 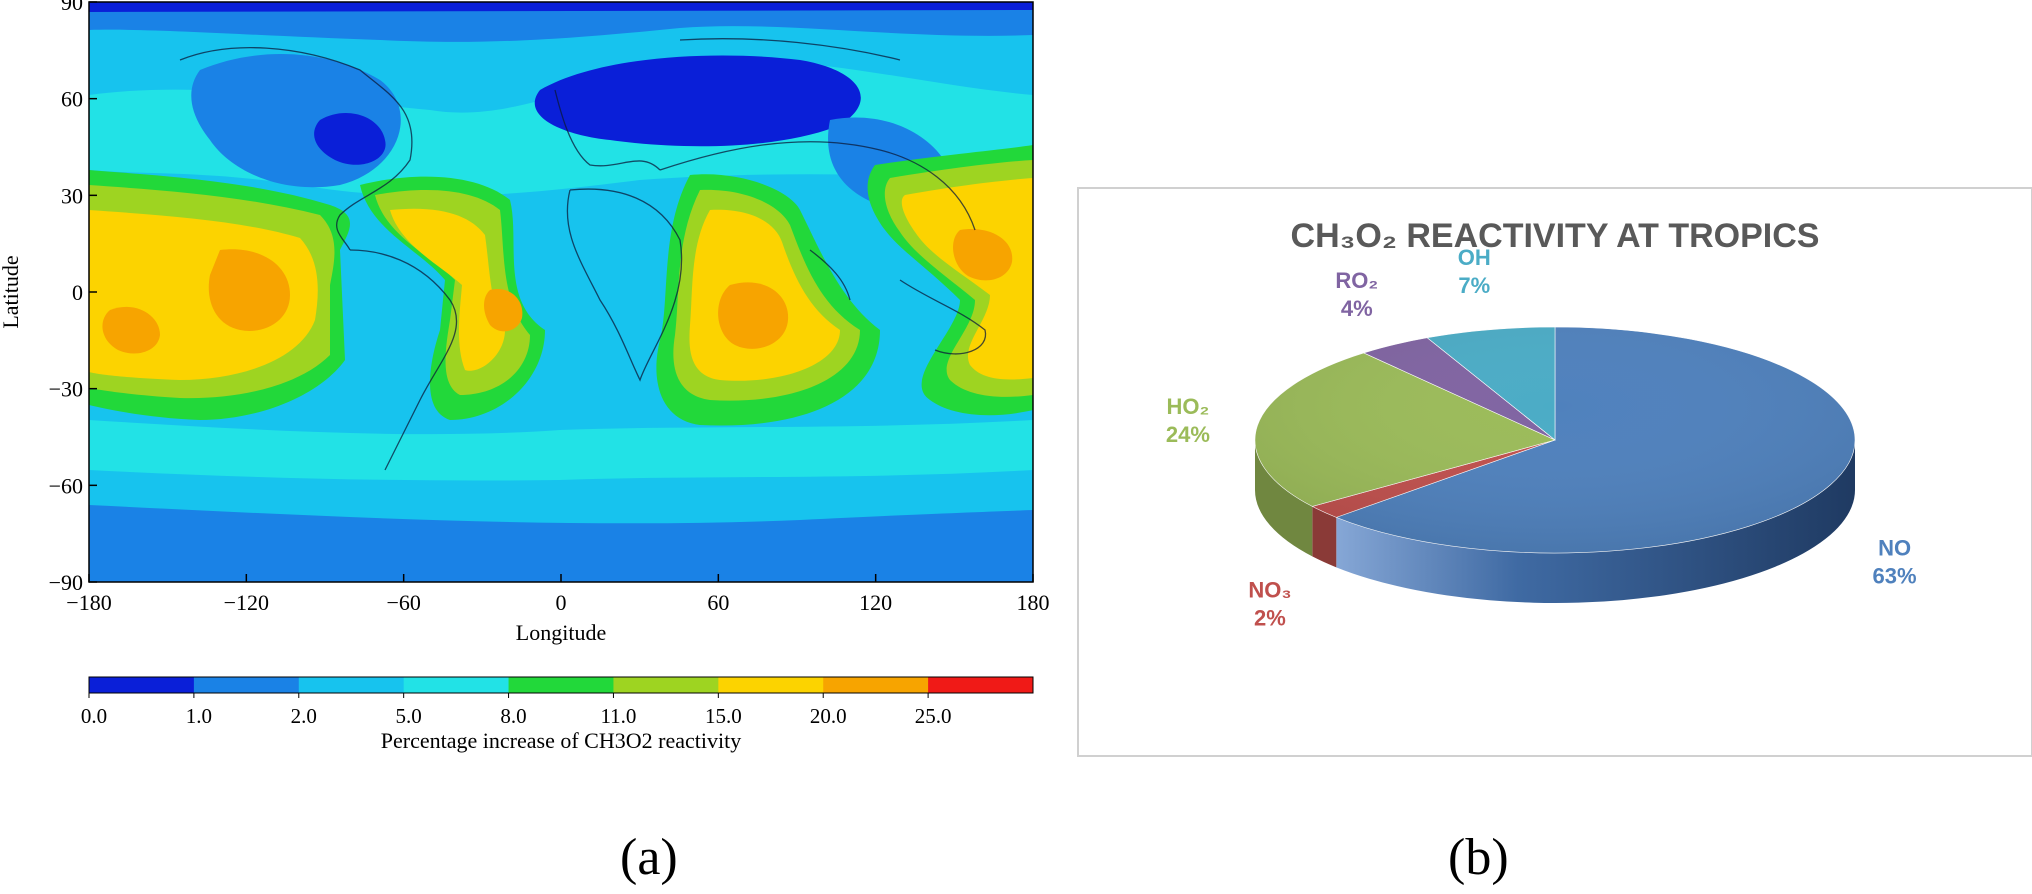 I want to click on y-axis-label: Latitude, so click(x=11, y=291).